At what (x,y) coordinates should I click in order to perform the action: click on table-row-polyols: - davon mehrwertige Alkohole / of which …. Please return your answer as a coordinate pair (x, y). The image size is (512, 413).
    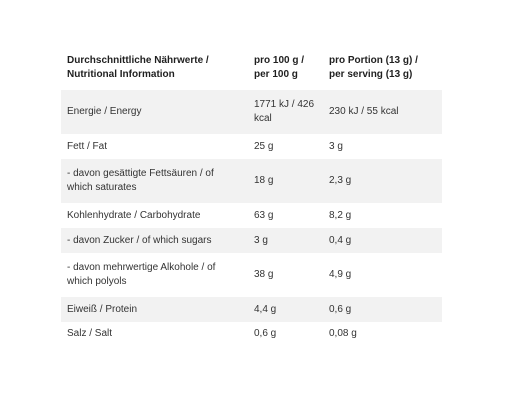
    Looking at the image, I should click on (251, 275).